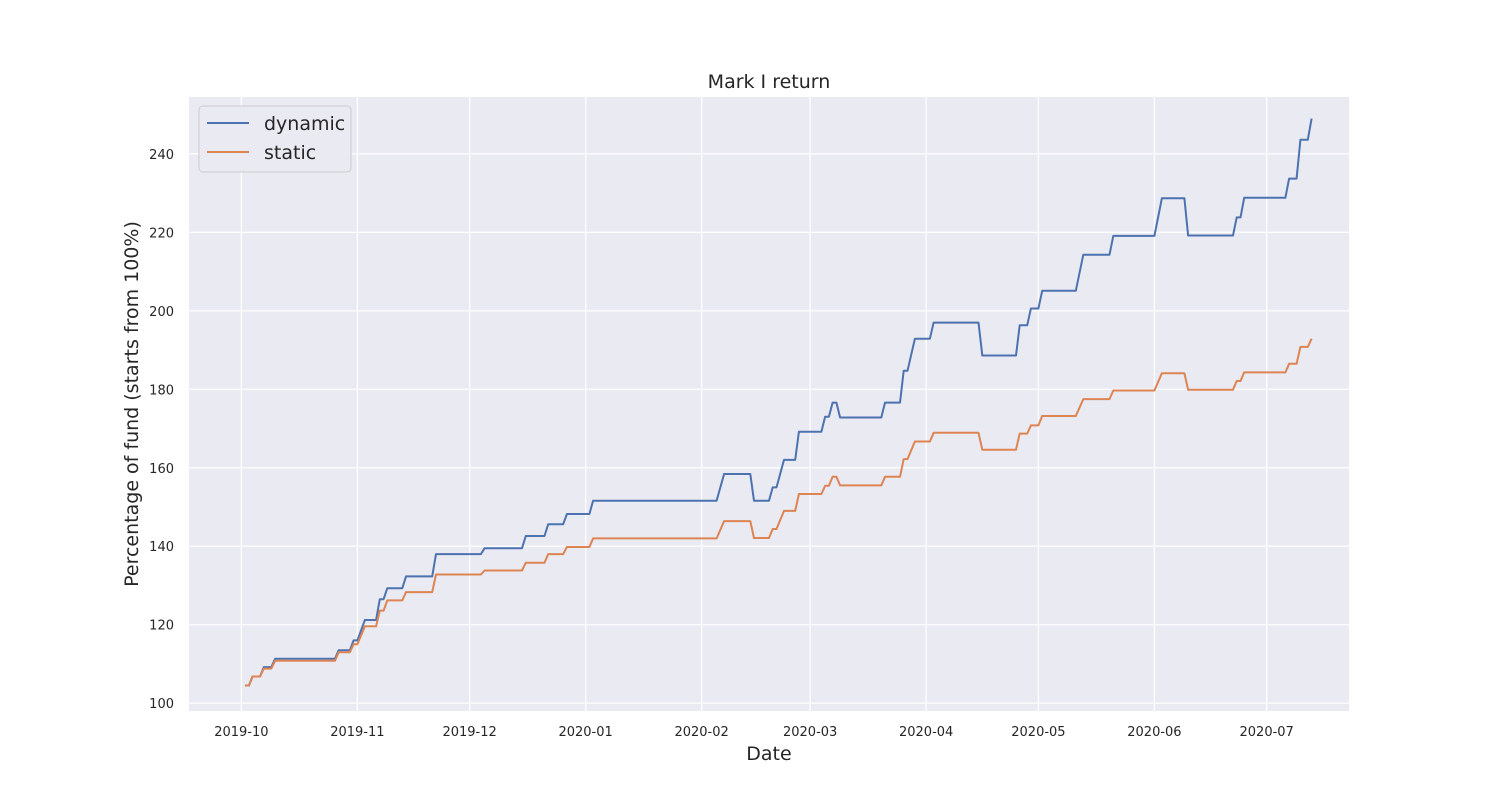  I want to click on y-tick-label: 120, so click(161, 626).